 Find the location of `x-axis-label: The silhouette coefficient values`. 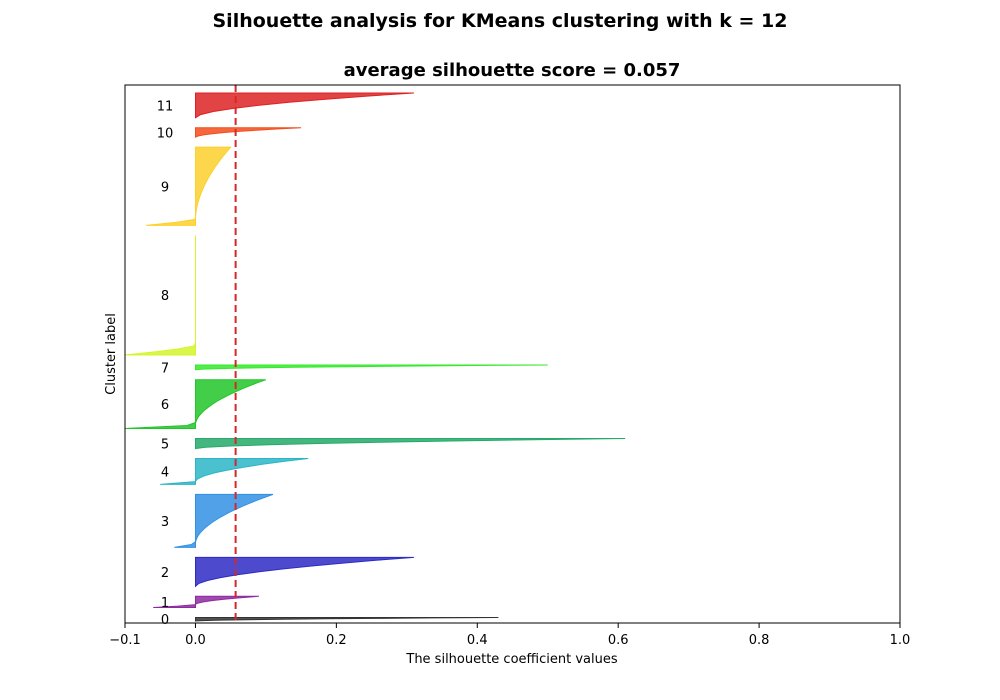

x-axis-label: The silhouette coefficient values is located at coordinates (511, 659).